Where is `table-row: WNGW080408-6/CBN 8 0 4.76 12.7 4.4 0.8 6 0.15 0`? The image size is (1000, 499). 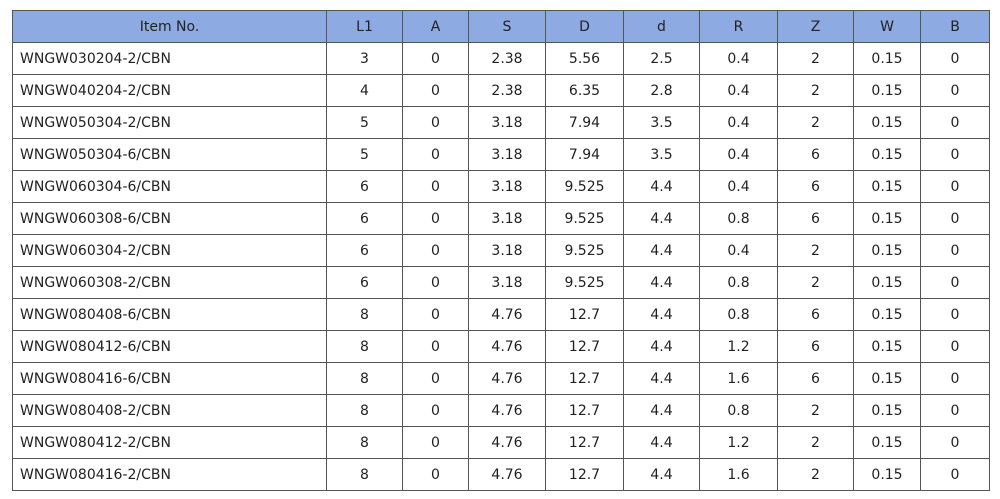
table-row: WNGW080408-6/CBN 8 0 4.76 12.7 4.4 0.8 6 0.15 0 is located at coordinates (501, 314).